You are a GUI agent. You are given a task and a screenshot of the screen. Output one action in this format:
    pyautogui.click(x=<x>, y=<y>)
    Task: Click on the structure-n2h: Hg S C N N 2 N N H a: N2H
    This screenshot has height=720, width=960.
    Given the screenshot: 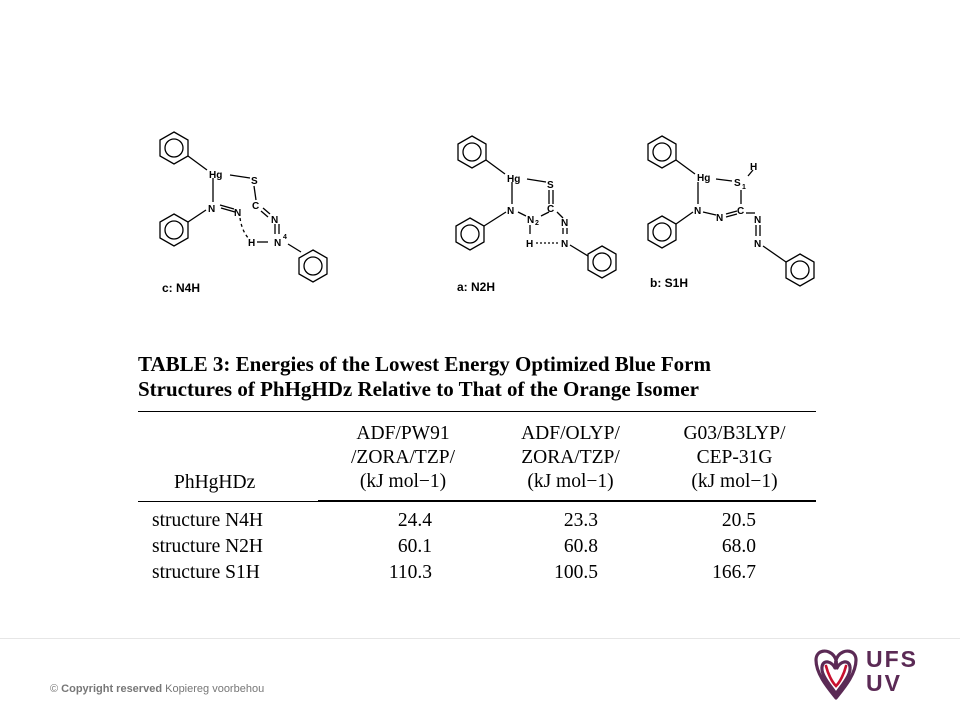 What is the action you would take?
    pyautogui.click(x=545, y=215)
    